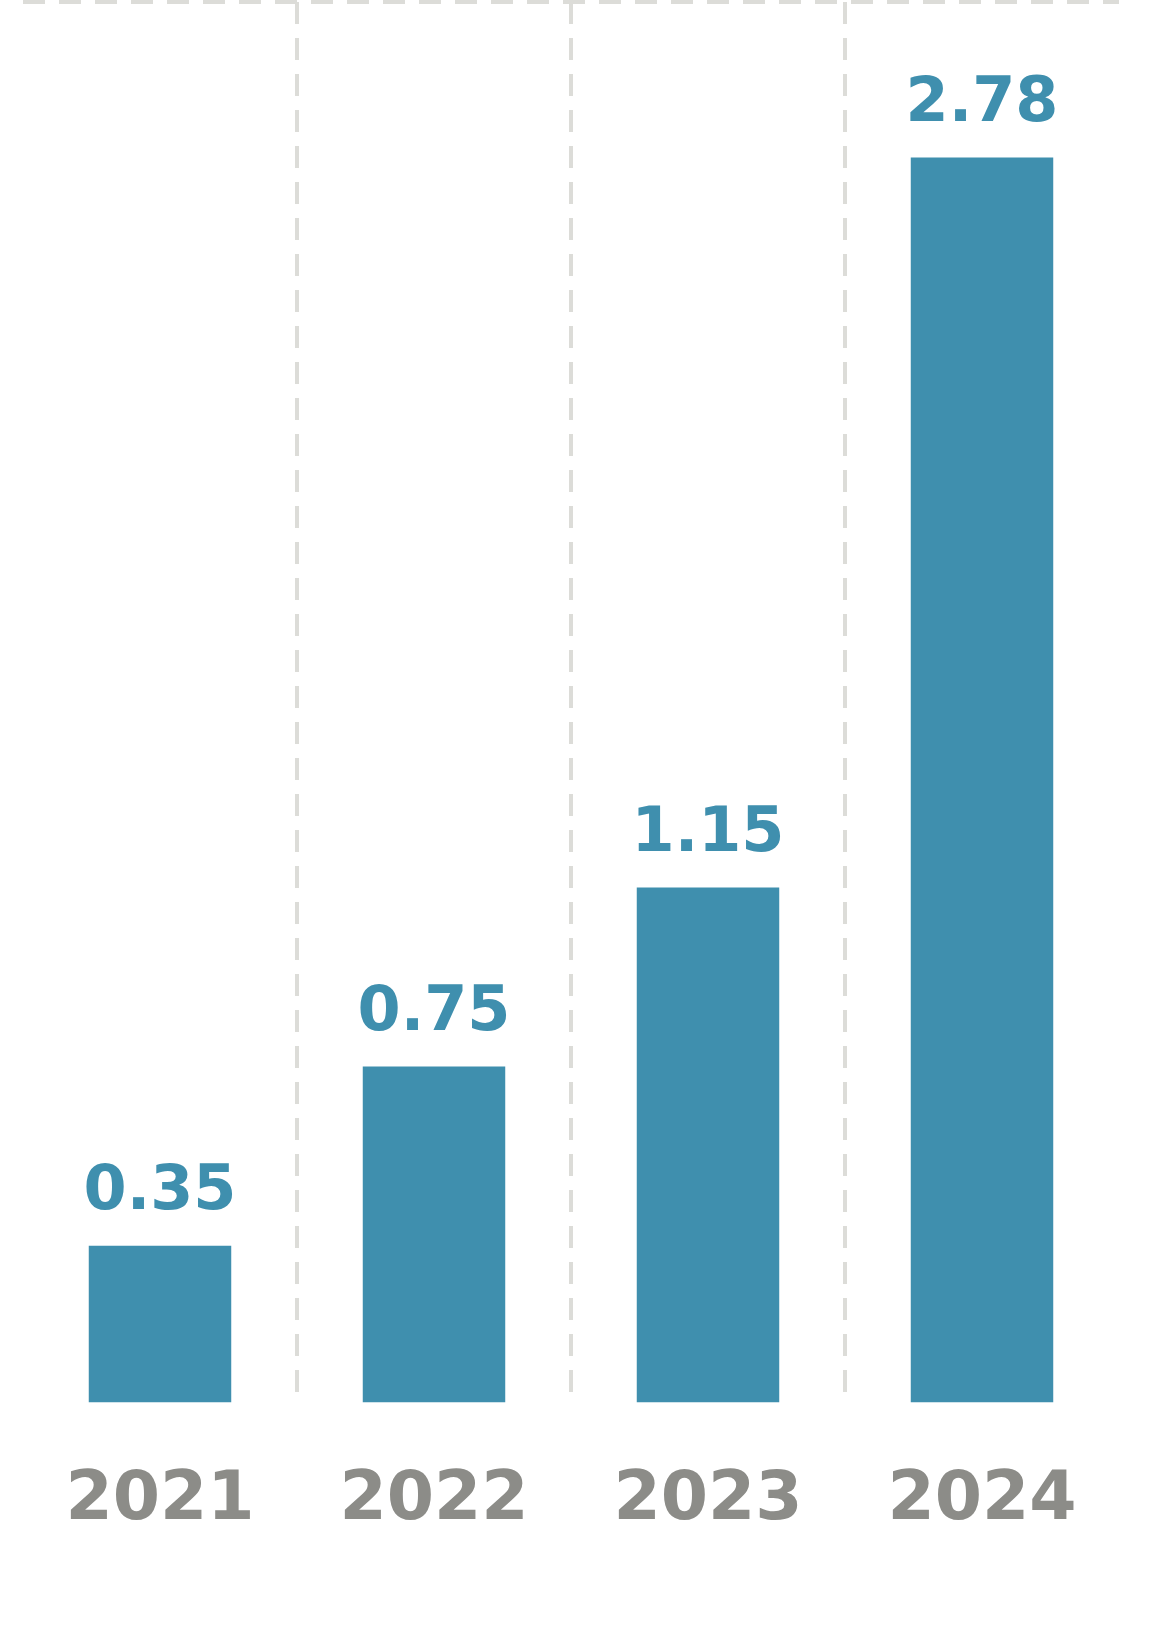 The image size is (1172, 1632). I want to click on x-tick-label: 2023, so click(708, 1495).